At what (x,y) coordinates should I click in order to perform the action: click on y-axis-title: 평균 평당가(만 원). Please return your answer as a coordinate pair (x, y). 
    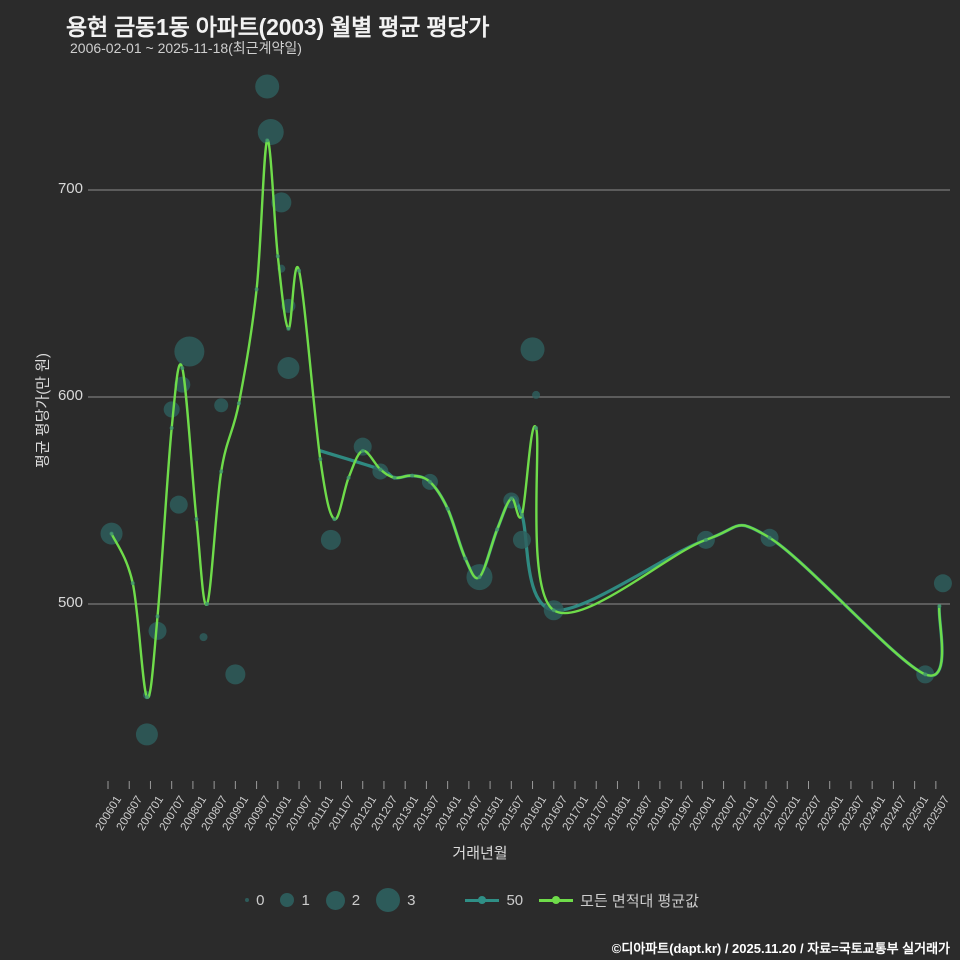
    Looking at the image, I should click on (43, 410).